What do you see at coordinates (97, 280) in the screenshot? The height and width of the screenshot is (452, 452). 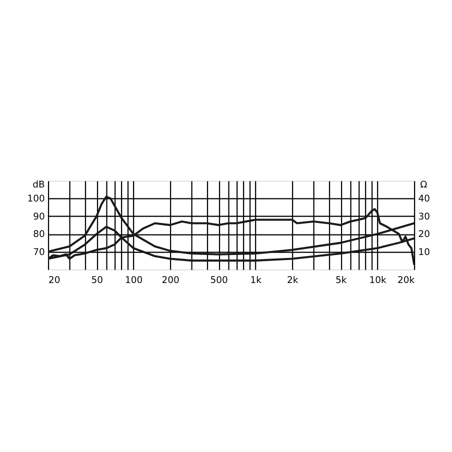 I see `x-tick-label: 50` at bounding box center [97, 280].